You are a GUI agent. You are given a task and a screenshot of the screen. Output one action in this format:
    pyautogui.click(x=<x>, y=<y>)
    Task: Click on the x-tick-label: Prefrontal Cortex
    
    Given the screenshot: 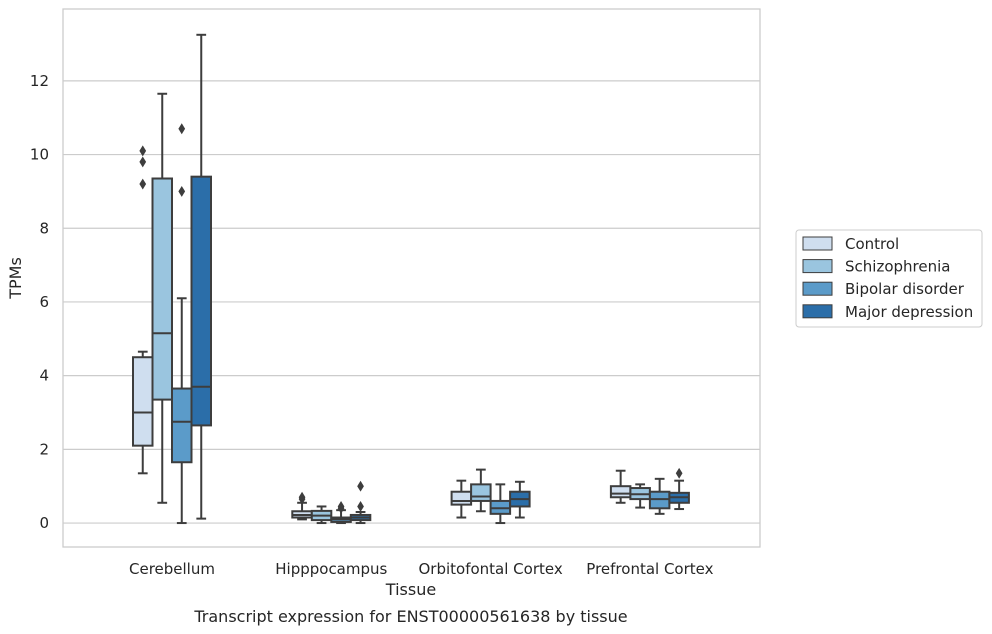 What is the action you would take?
    pyautogui.click(x=649, y=569)
    